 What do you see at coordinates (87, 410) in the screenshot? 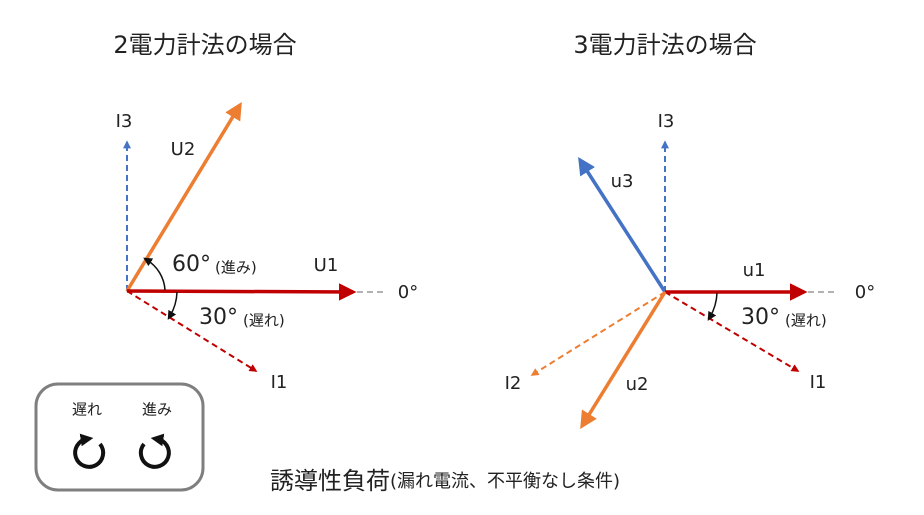
I see `legend-label: 遅れ` at bounding box center [87, 410].